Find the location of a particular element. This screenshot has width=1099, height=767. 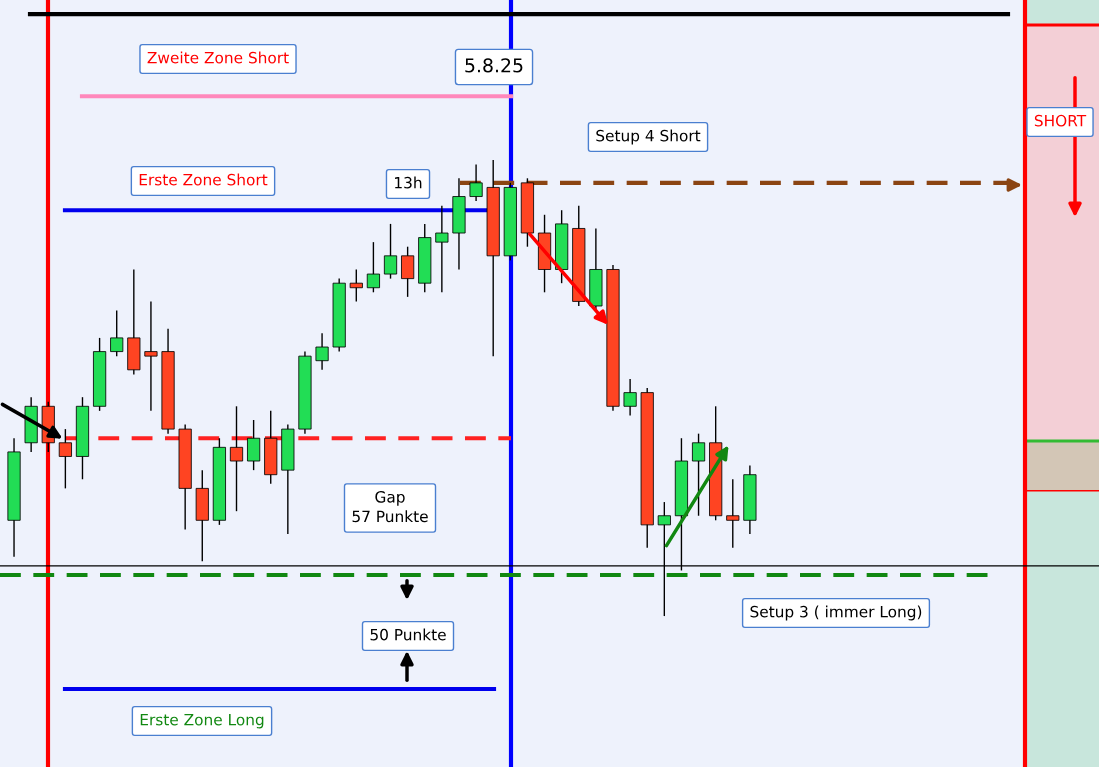

annotation: Erste Zone Short is located at coordinates (203, 179).